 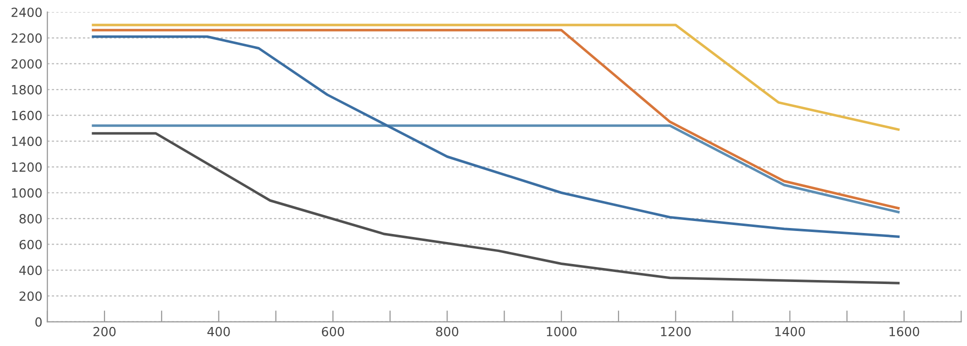 What do you see at coordinates (31, 245) in the screenshot?
I see `y-tick-label: 600` at bounding box center [31, 245].